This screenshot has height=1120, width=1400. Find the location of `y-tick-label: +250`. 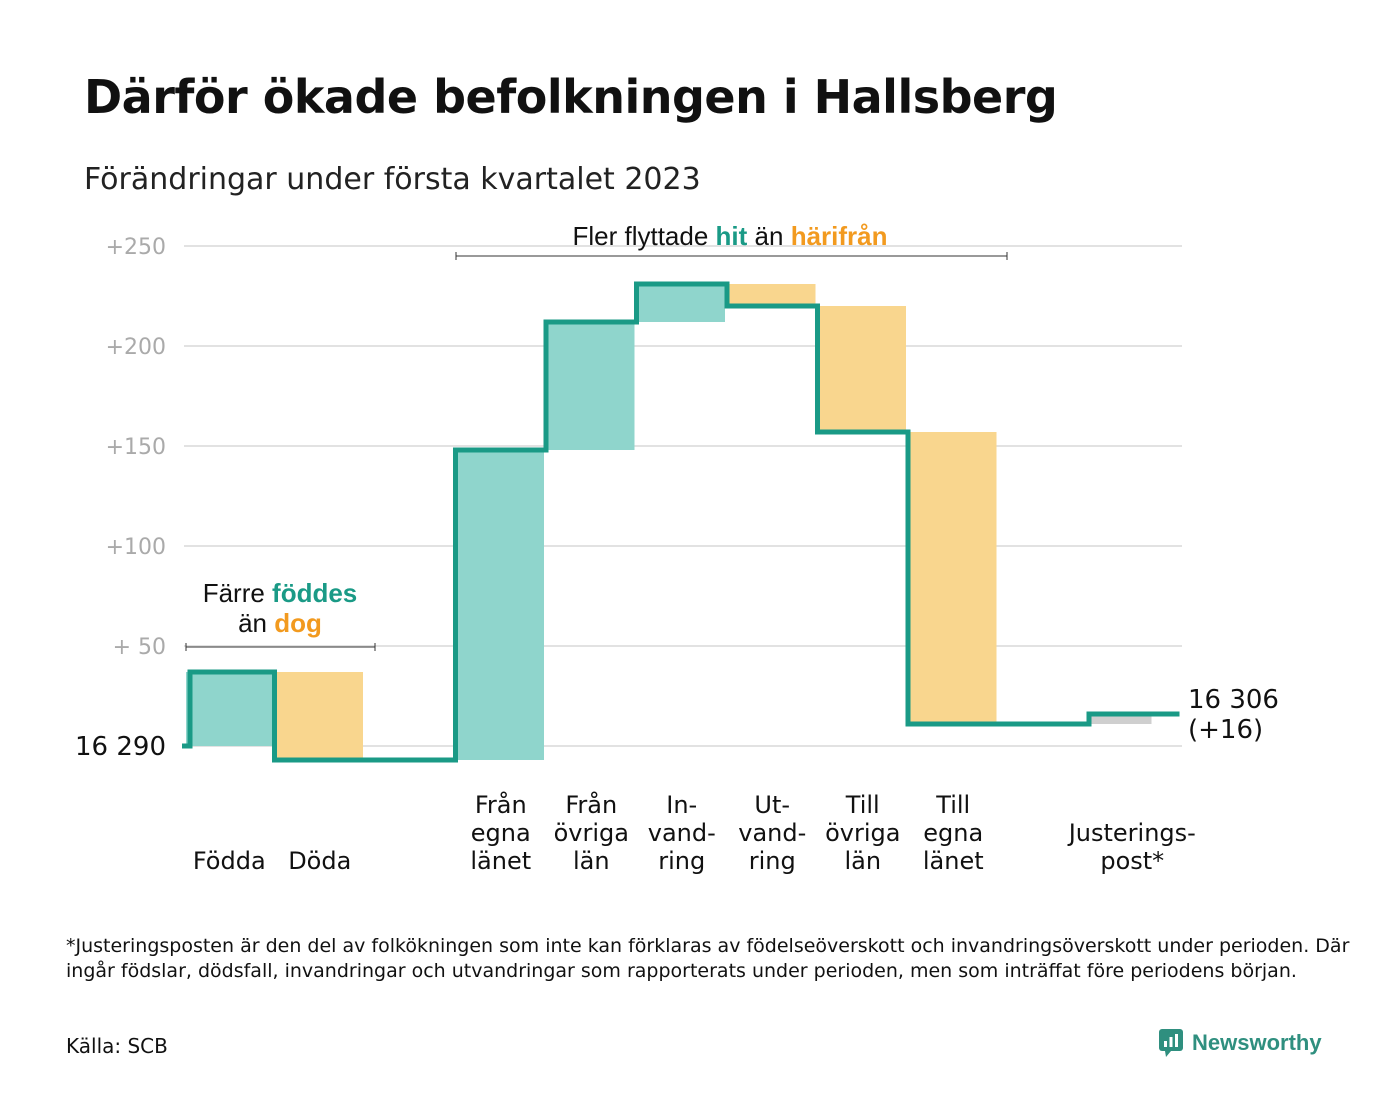

y-tick-label: +250 is located at coordinates (136, 247).